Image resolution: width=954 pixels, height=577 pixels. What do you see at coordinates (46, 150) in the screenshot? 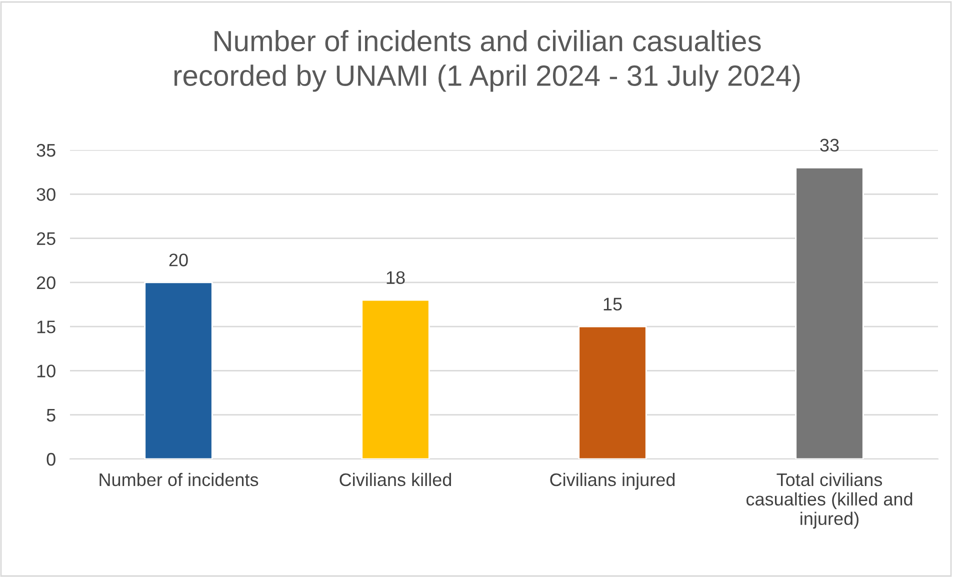
I see `y-tick-label: 35` at bounding box center [46, 150].